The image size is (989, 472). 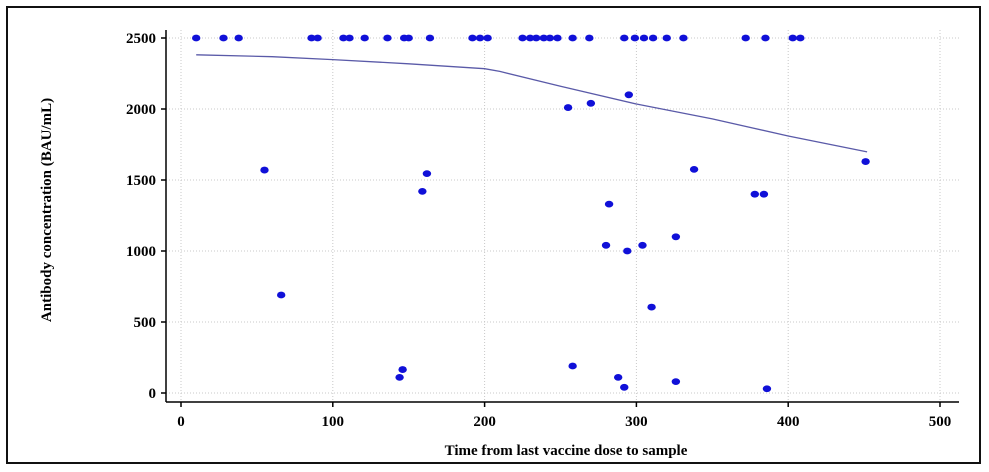 I want to click on x-axis-title: Time from last vaccine dose to sample, so click(x=566, y=451).